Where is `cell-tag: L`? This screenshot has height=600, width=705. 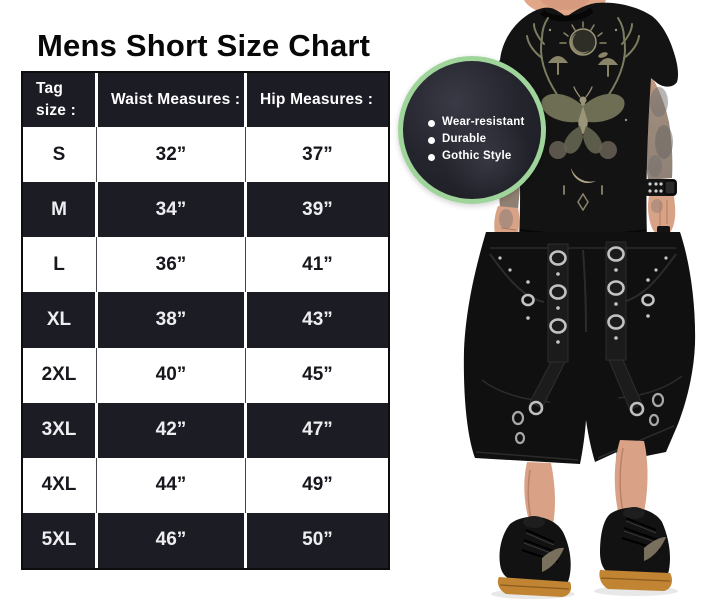 cell-tag: L is located at coordinates (60, 265).